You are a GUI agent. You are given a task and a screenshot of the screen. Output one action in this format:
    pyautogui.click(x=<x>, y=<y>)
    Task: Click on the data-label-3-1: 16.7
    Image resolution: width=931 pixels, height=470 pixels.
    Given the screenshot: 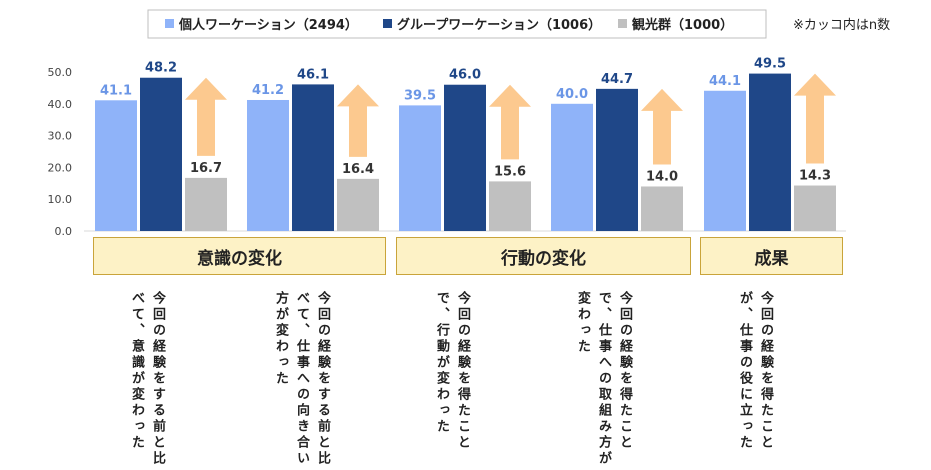 What is the action you would take?
    pyautogui.click(x=206, y=168)
    